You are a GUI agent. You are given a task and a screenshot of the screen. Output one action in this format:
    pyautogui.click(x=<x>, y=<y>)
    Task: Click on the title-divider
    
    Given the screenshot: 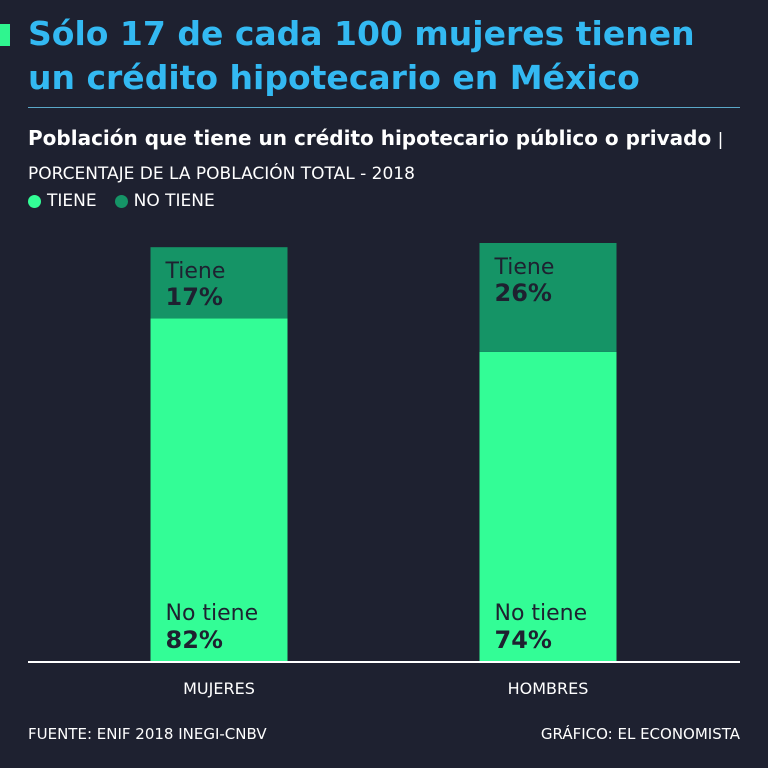 What is the action you would take?
    pyautogui.click(x=384, y=107)
    